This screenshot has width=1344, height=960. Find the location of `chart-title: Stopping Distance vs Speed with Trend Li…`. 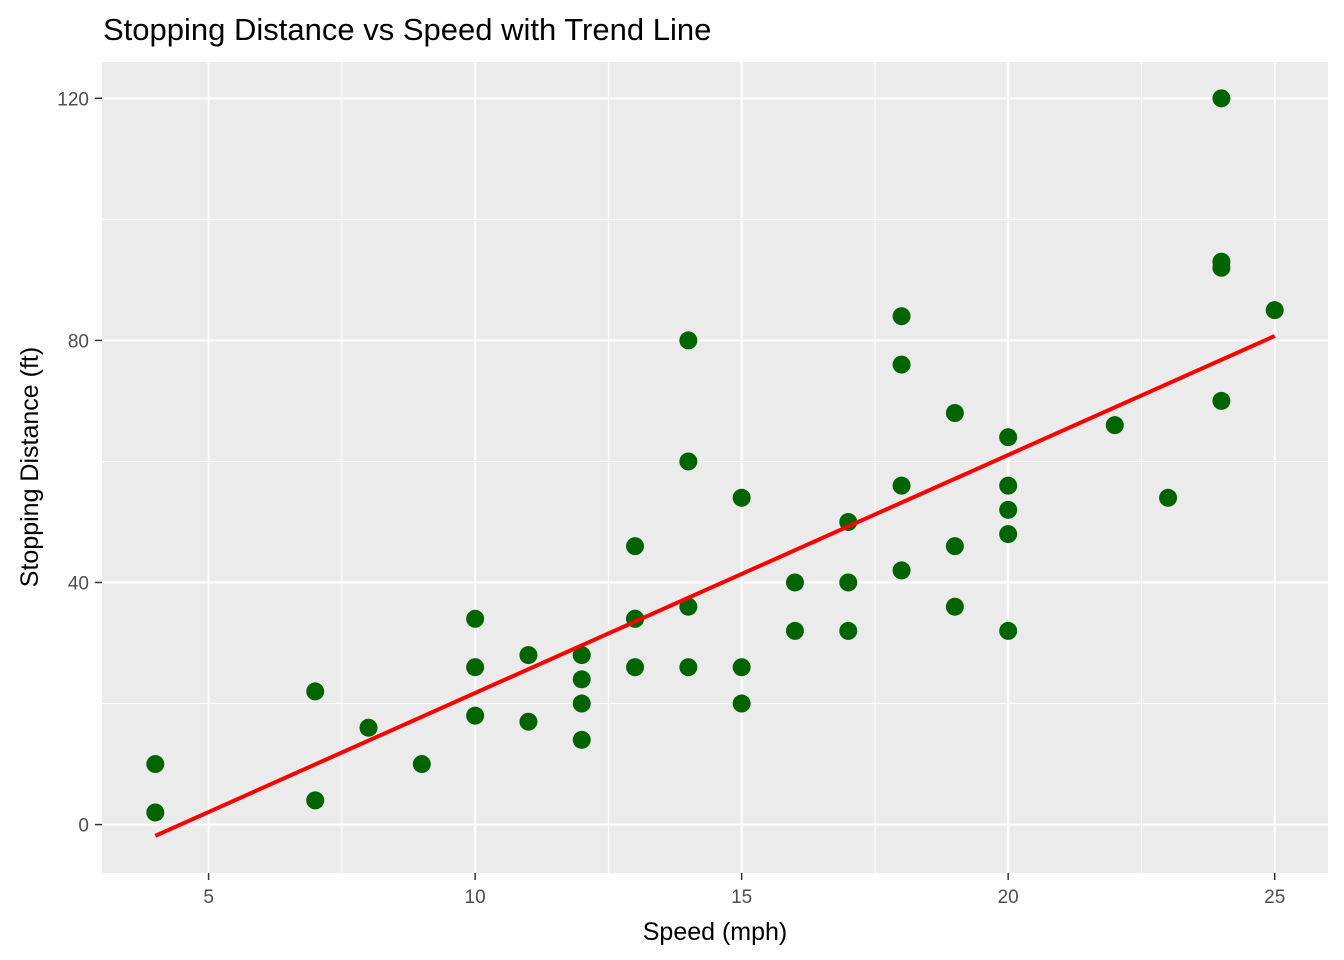

chart-title: Stopping Distance vs Speed with Trend Li… is located at coordinates (407, 29).